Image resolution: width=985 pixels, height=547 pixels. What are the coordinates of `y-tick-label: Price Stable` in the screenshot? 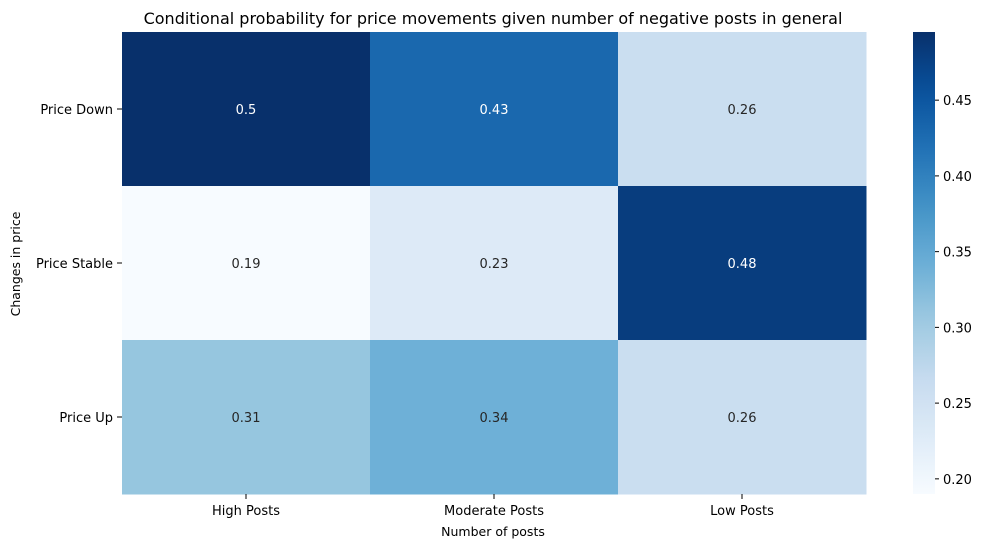 It's located at (74, 264).